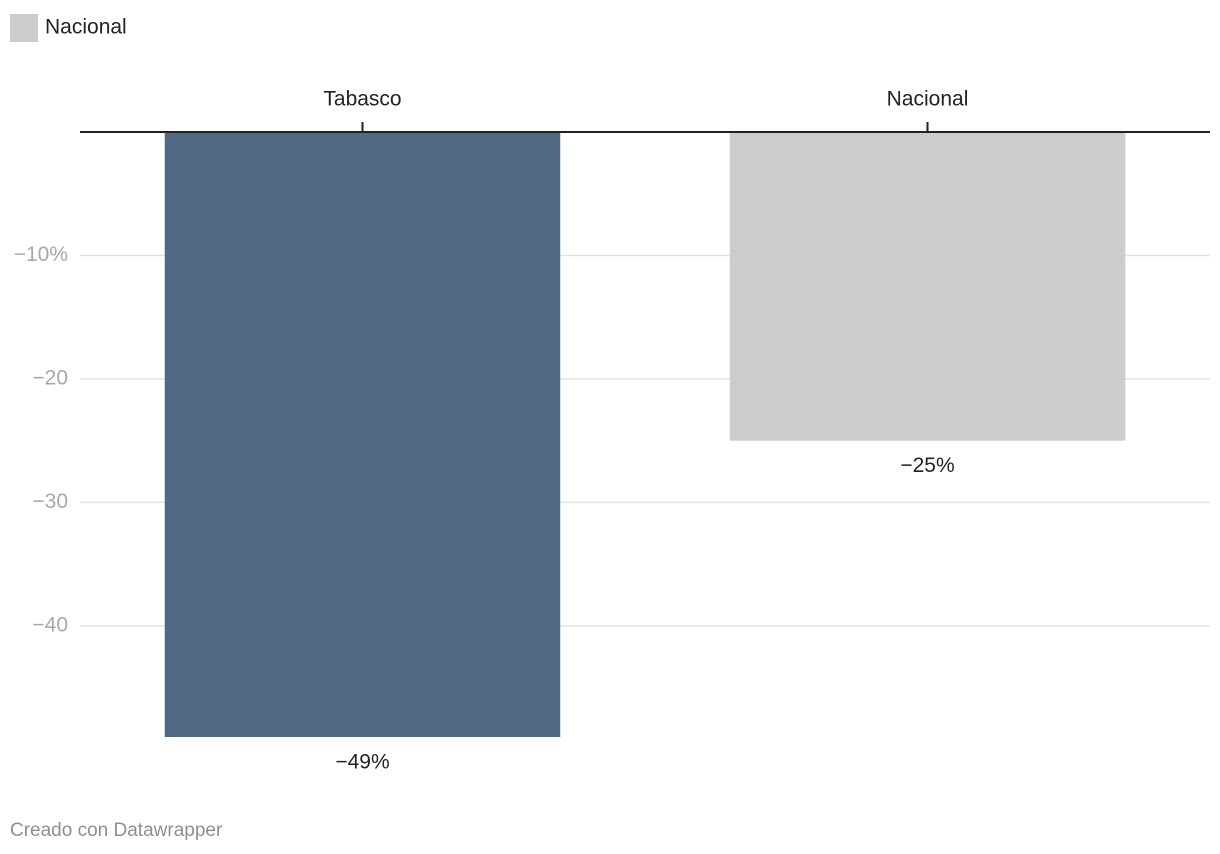 This screenshot has width=1220, height=854. Describe the element at coordinates (50, 501) in the screenshot. I see `y-tick-label: −30` at that location.